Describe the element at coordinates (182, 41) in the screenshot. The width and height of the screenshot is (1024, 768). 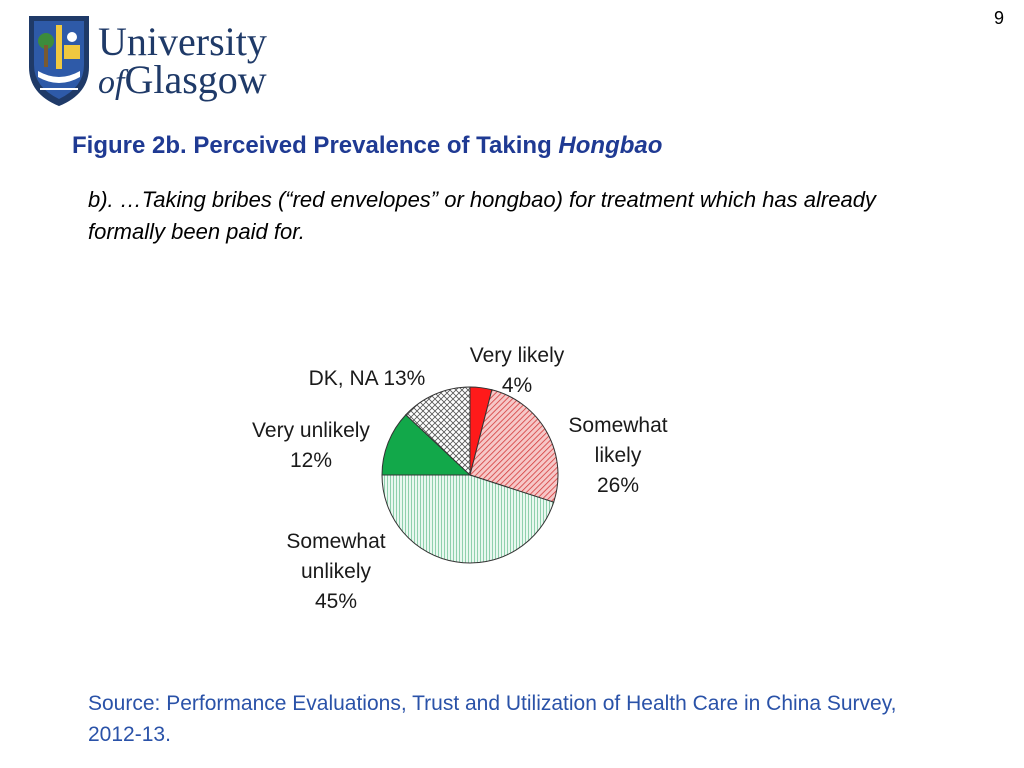
I see `wordmark-line-1: University` at that location.